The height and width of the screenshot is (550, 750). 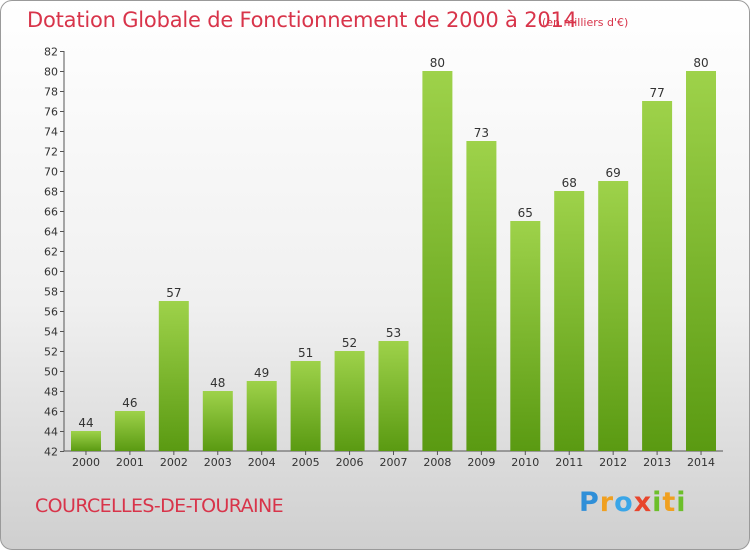 I want to click on x-tick-label: 2011, so click(x=569, y=462).